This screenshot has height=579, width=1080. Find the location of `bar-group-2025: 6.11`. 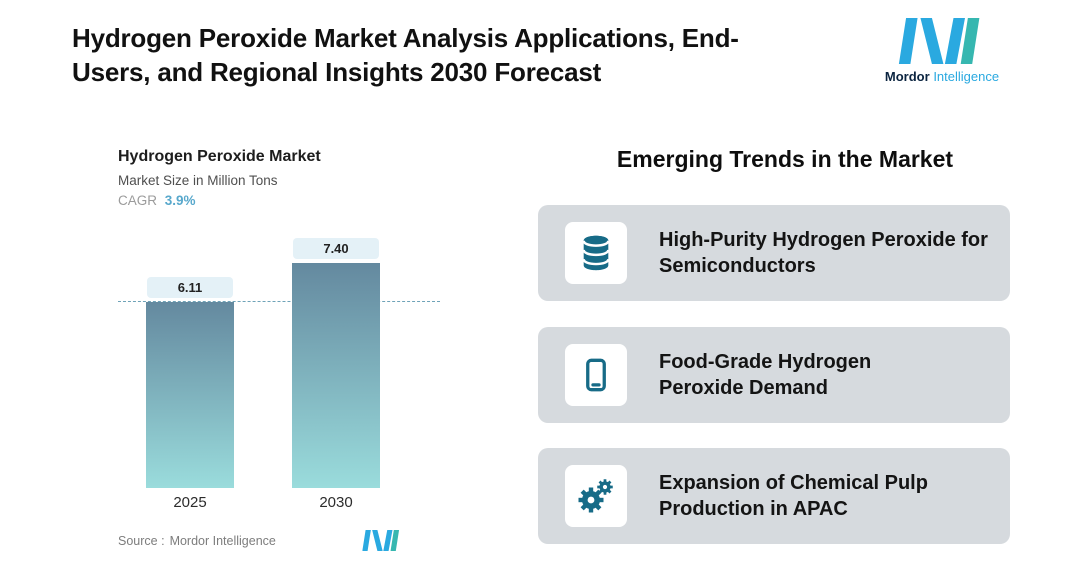

bar-group-2025: 6.11 is located at coordinates (190, 382).